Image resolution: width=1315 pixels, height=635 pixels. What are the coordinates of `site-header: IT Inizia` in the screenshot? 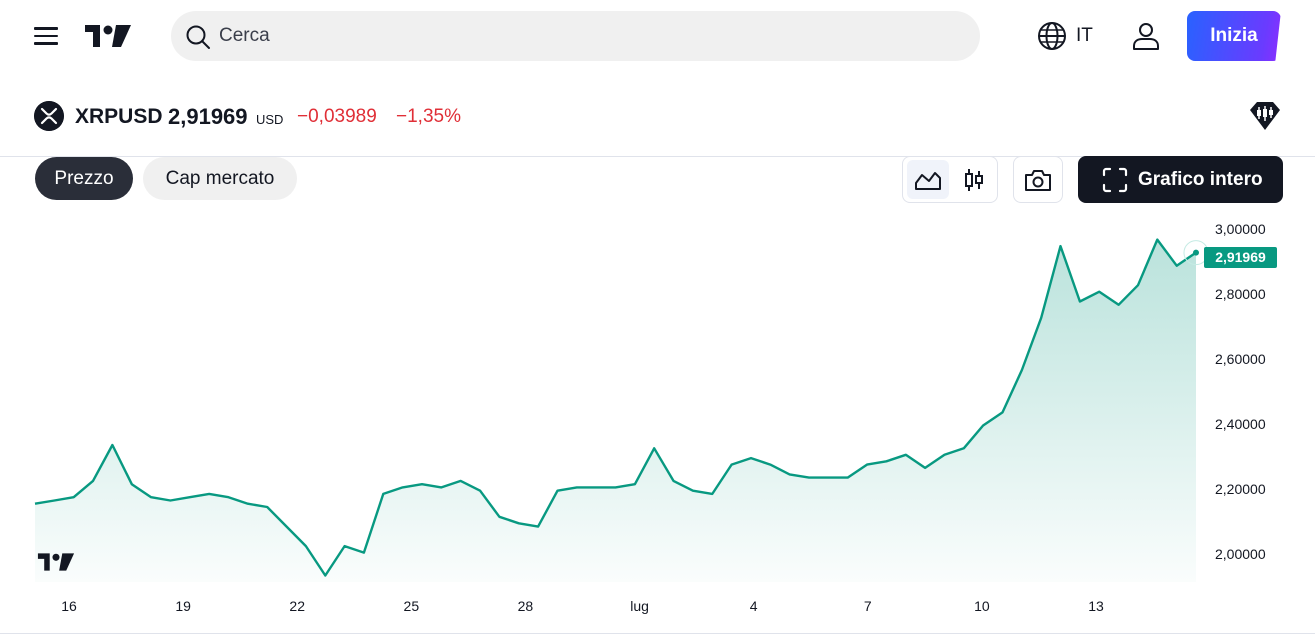 It's located at (657, 36).